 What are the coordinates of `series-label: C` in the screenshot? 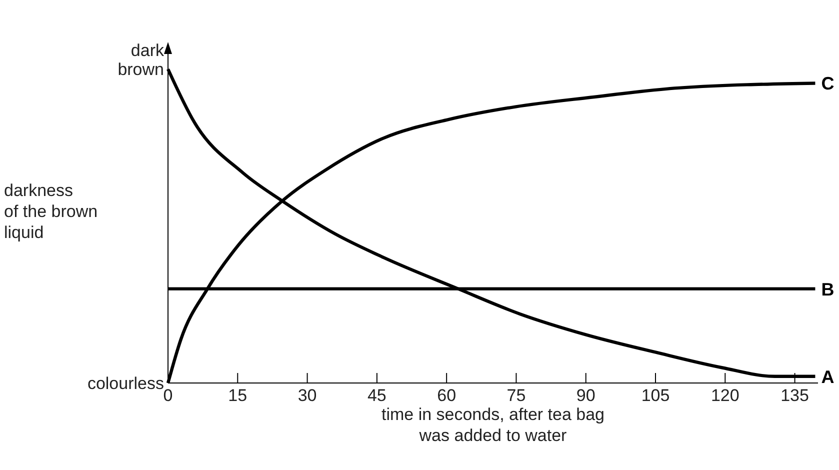 It's located at (827, 84).